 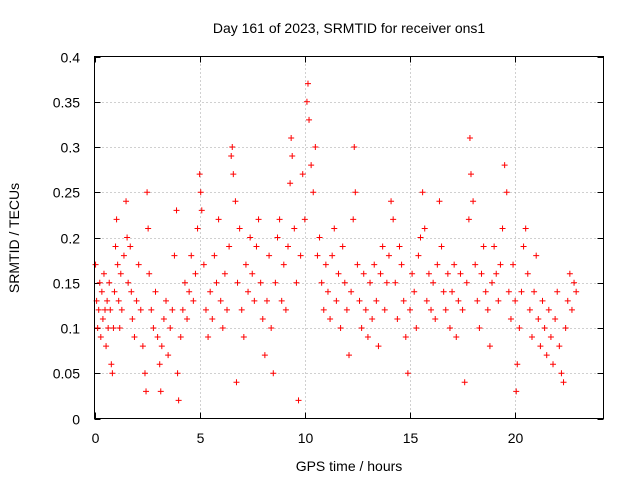 I want to click on y-tick-label: 0.25, so click(x=66, y=193).